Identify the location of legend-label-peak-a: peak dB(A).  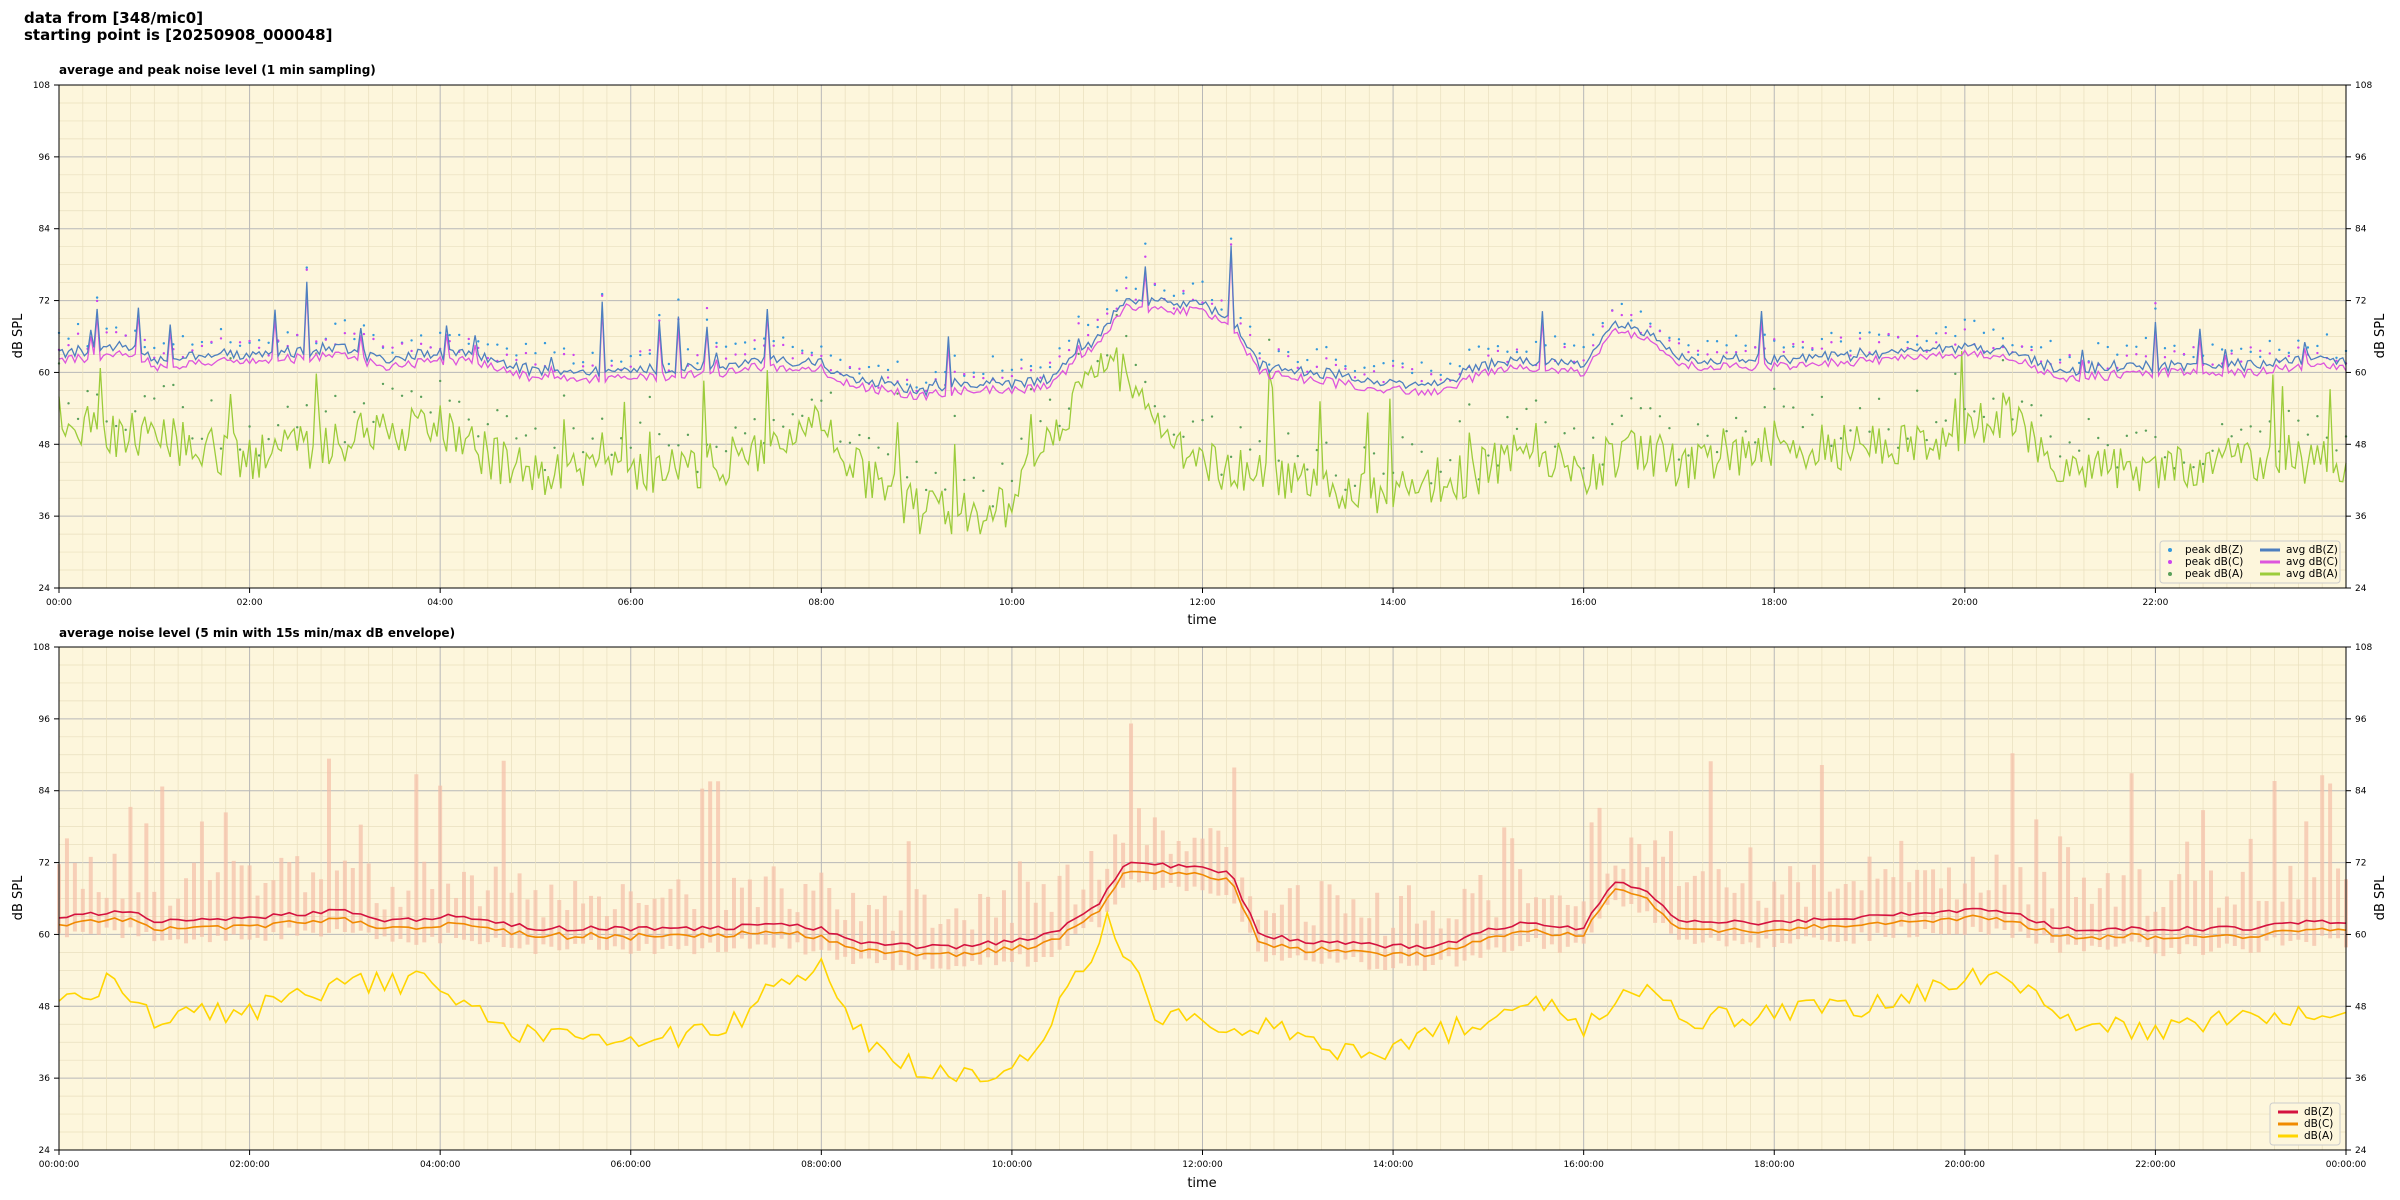
(2214, 574).